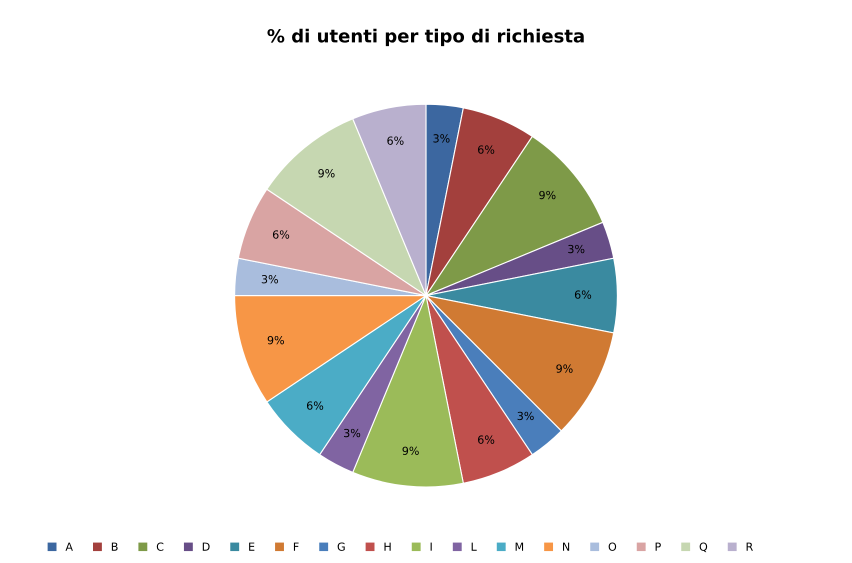 The width and height of the screenshot is (852, 563). I want to click on legend-label: P, so click(658, 546).